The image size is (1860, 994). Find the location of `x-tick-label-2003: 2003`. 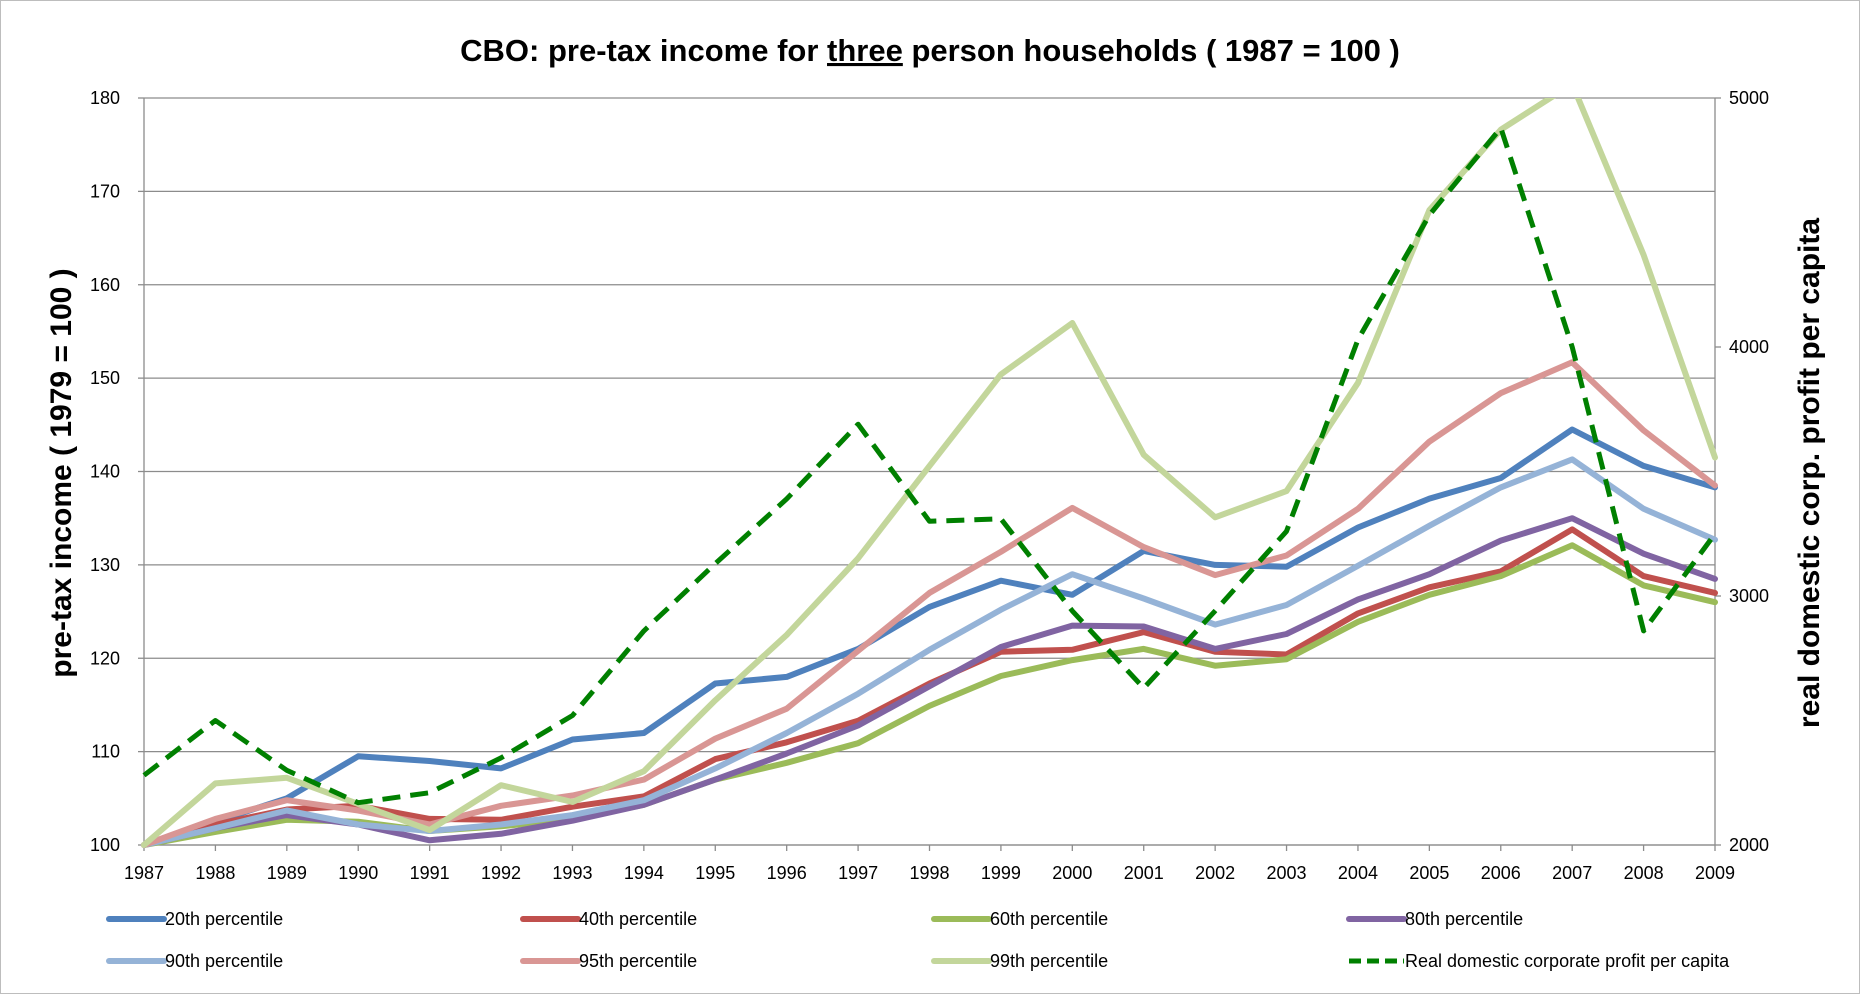

x-tick-label-2003: 2003 is located at coordinates (1287, 873).